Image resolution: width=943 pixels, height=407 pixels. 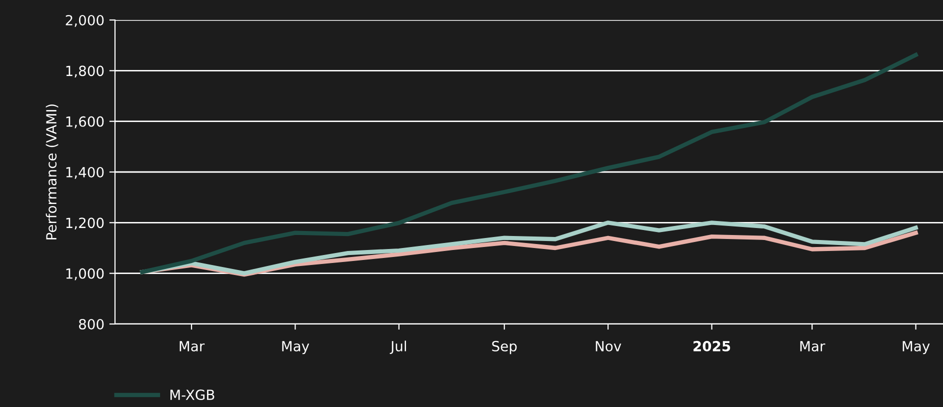 I want to click on y-tick-label: 1,400, so click(x=85, y=172).